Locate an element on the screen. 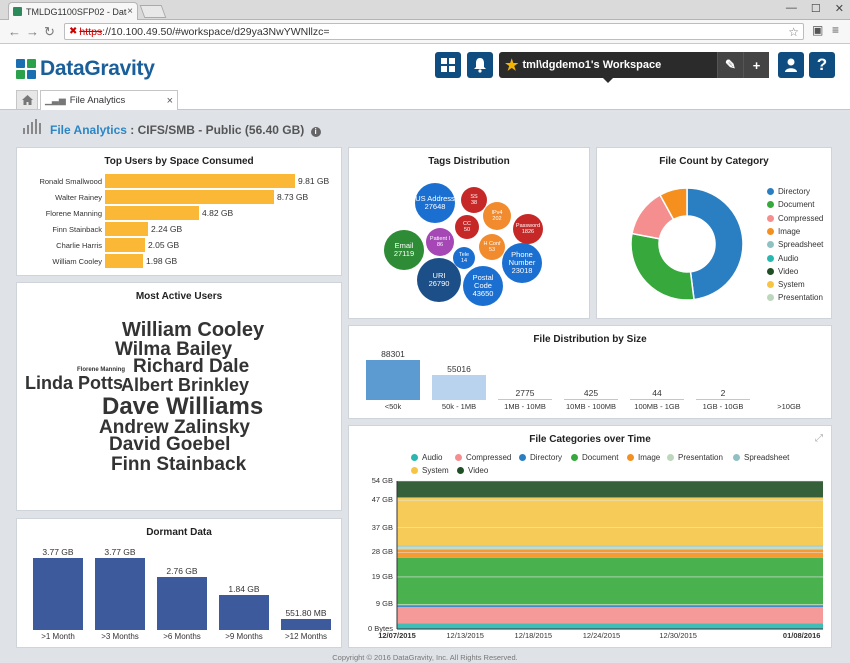 Image resolution: width=850 pixels, height=663 pixels. tag-bubble: Phone Number 23018 is located at coordinates (522, 263).